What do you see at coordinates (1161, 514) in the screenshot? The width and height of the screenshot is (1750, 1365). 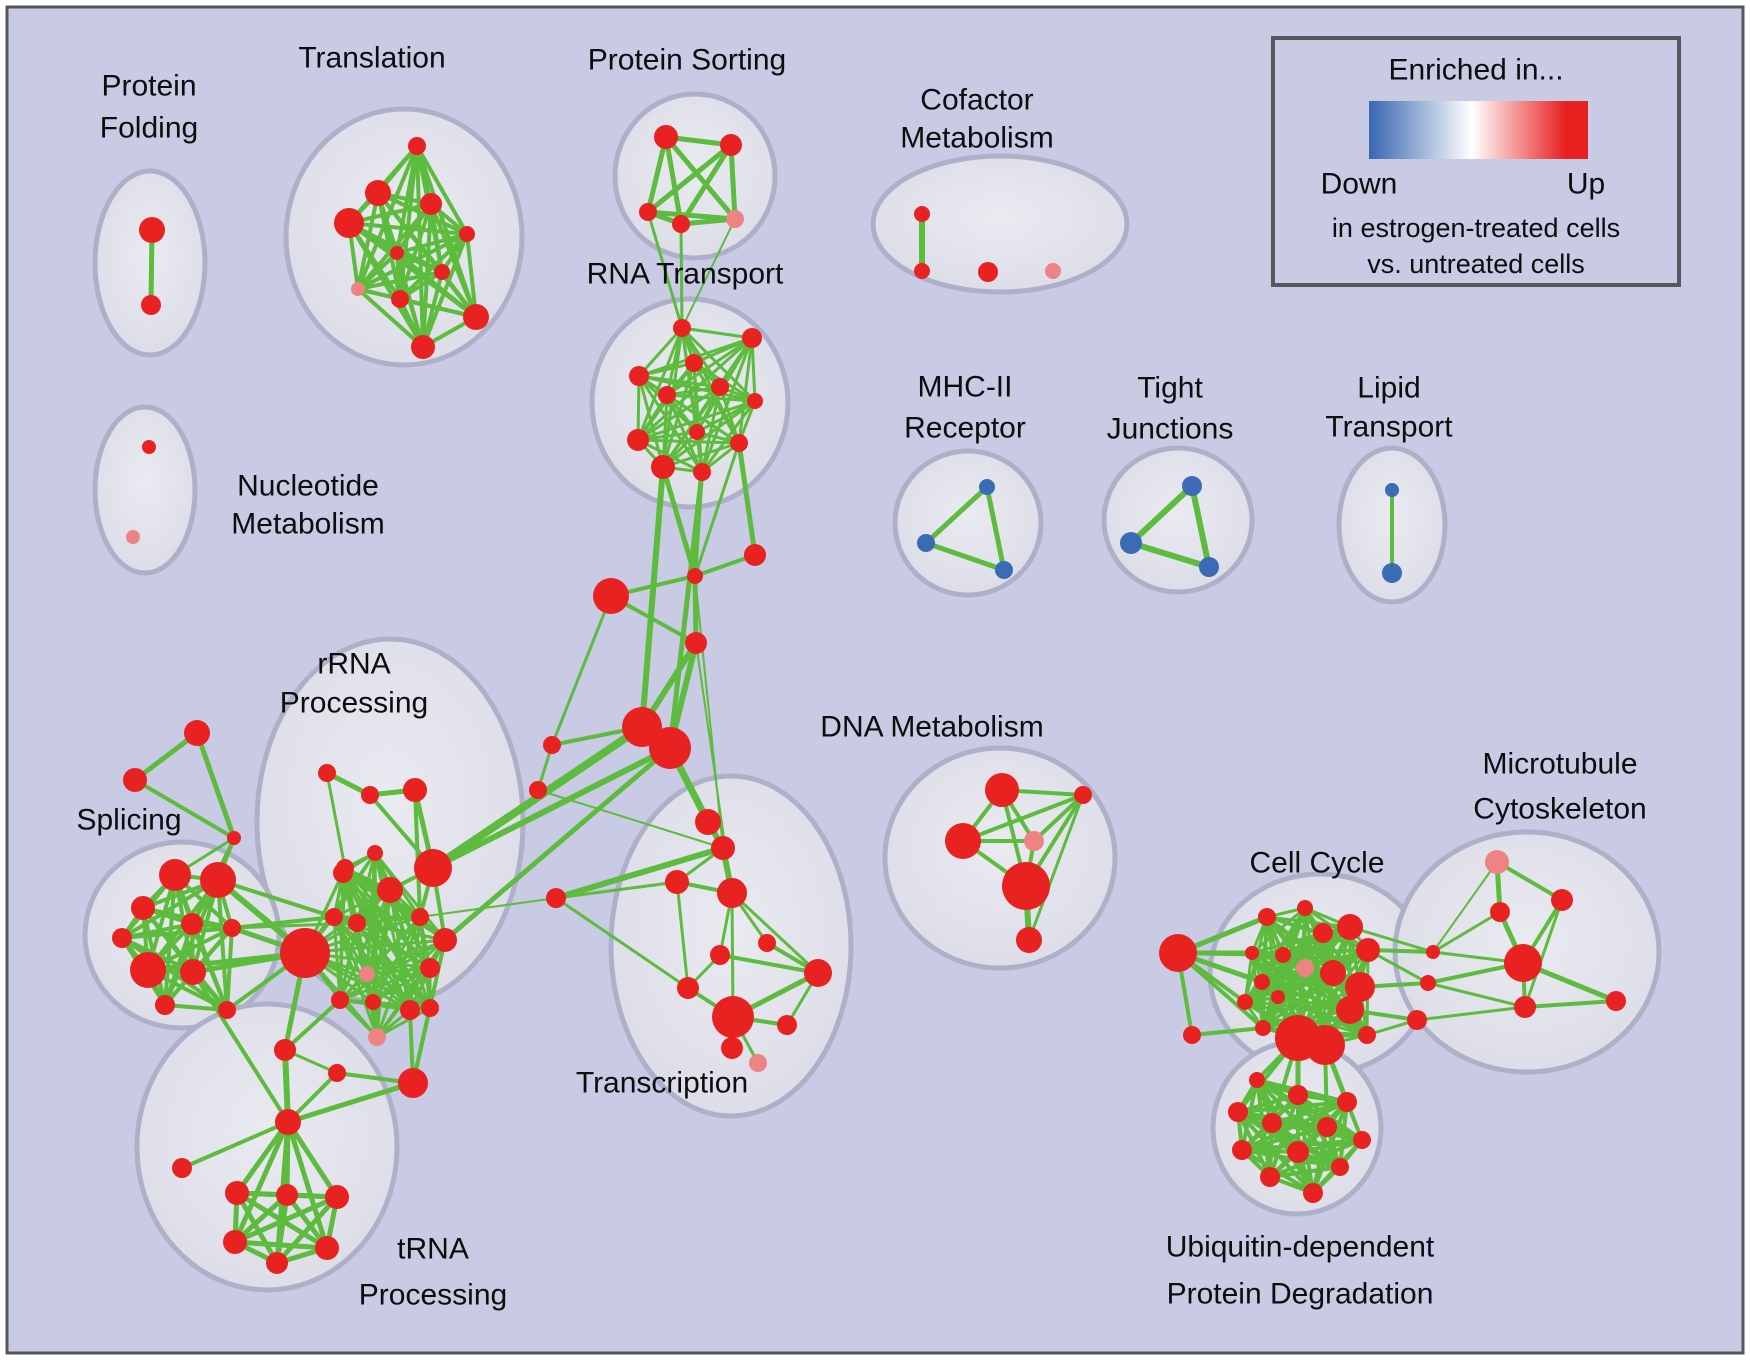 I see `network-edge-tight-junctions` at bounding box center [1161, 514].